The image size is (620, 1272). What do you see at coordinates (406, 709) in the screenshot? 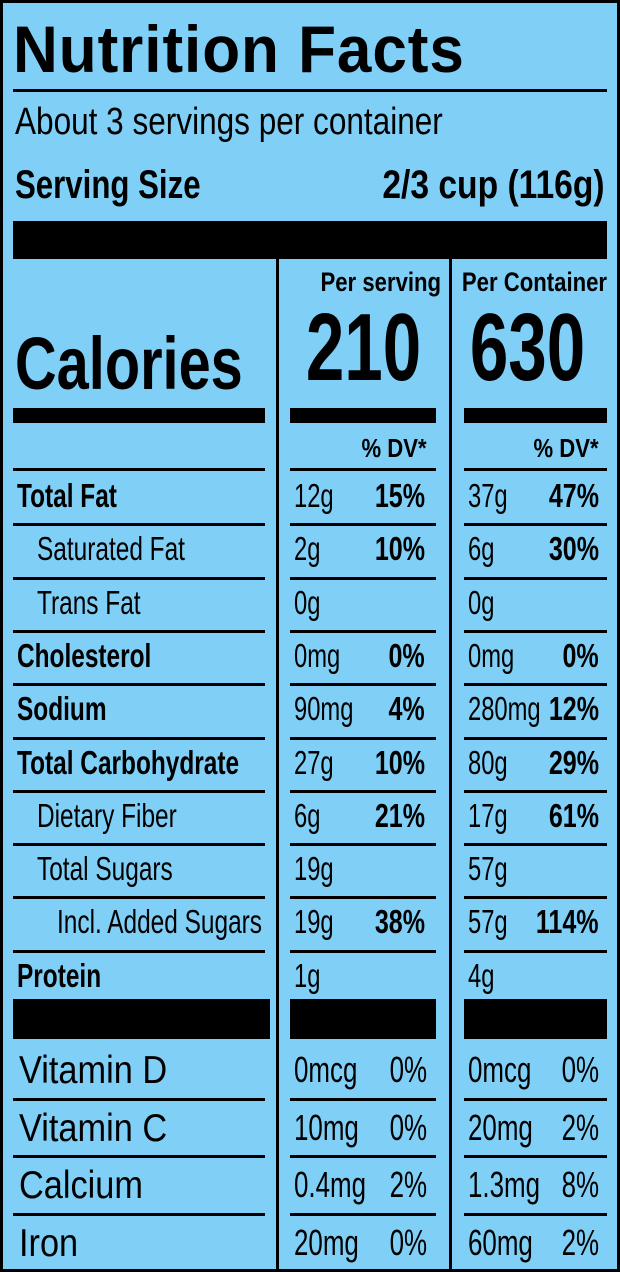
I see `serving-dv: 4%` at bounding box center [406, 709].